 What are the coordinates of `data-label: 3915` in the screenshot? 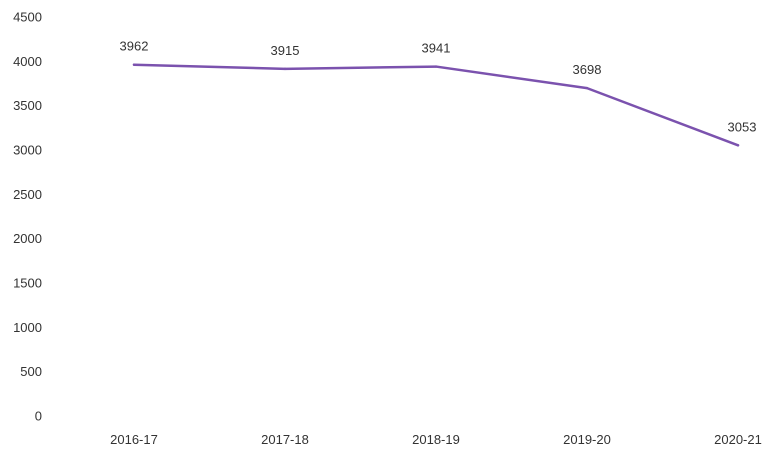 It's located at (285, 50).